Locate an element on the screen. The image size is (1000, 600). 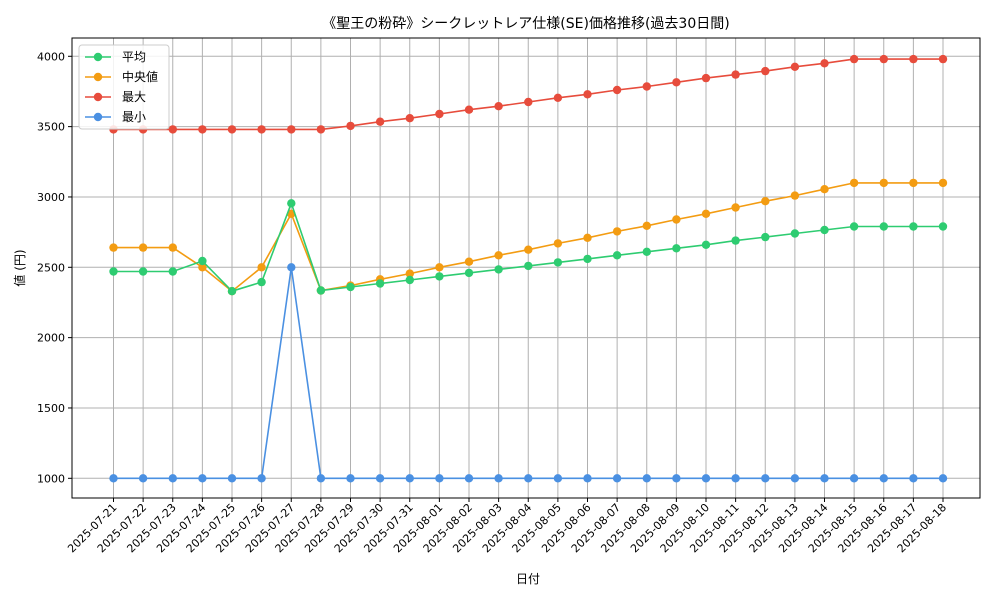
legend-label: 最大 is located at coordinates (134, 97).